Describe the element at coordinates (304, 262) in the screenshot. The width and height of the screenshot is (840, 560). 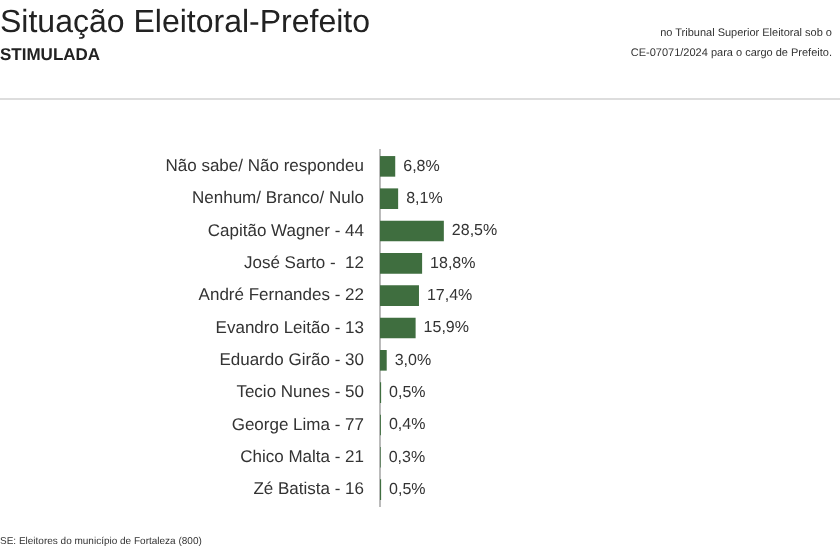
I see `y-tick-label: José Sarto - 12` at that location.